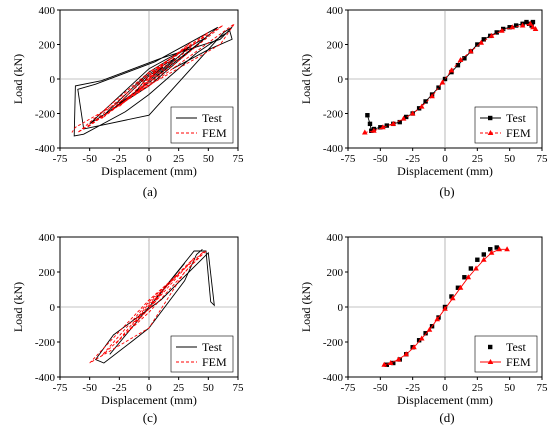 The height and width of the screenshot is (432, 550). I want to click on series-fem, so click(148, 307).